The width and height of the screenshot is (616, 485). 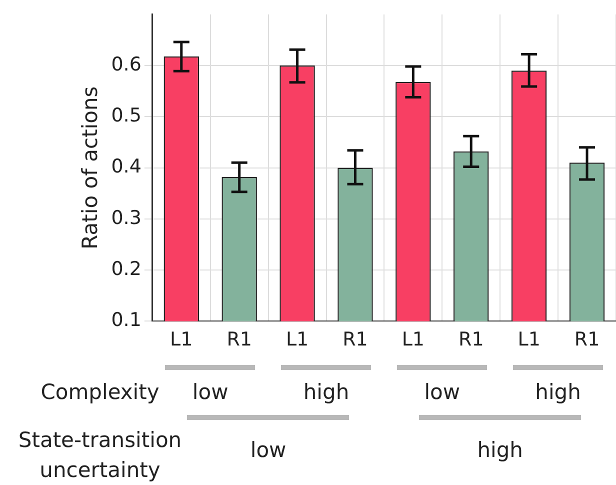 What do you see at coordinates (100, 455) in the screenshot?
I see `text: State-transition uncertainty` at bounding box center [100, 455].